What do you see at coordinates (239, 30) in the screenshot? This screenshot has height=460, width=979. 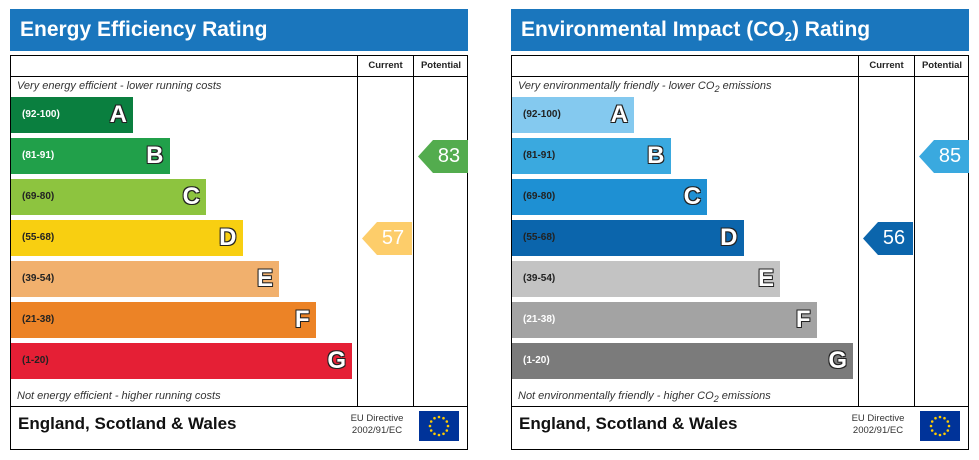 I see `energy-title: Energy Efficiency Rating` at bounding box center [239, 30].